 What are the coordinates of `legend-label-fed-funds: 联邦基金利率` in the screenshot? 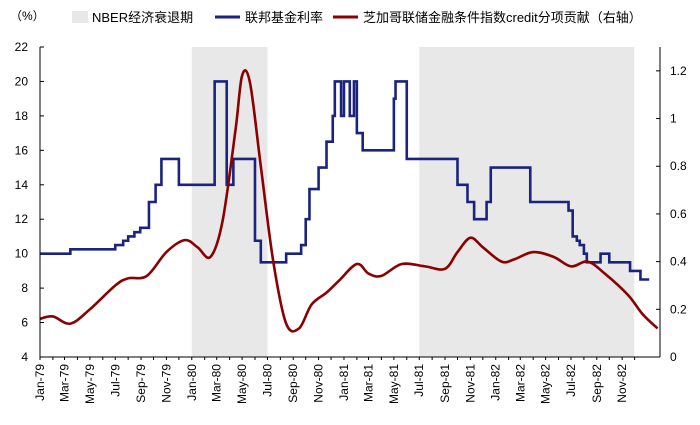 It's located at (284, 17).